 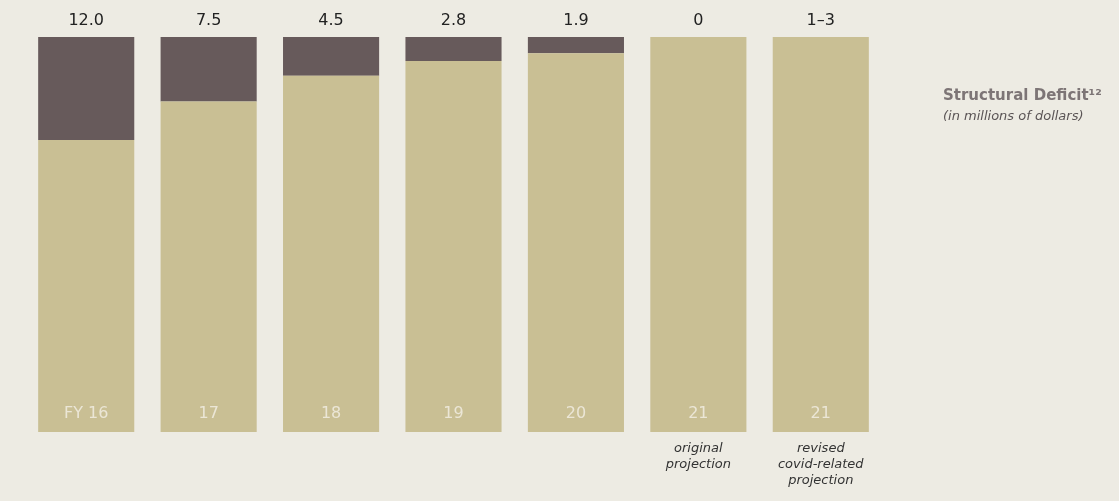 What do you see at coordinates (698, 20) in the screenshot?
I see `data-label: 0` at bounding box center [698, 20].